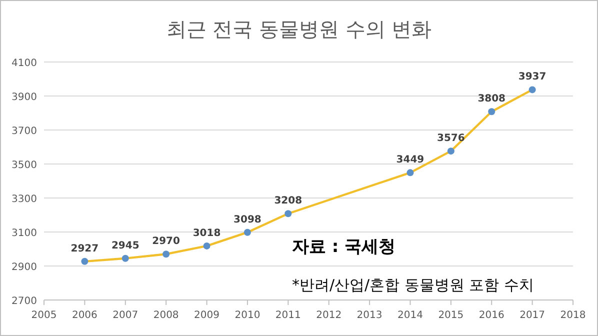 This screenshot has height=336, width=598. I want to click on x-tick-label: 2008, so click(166, 315).